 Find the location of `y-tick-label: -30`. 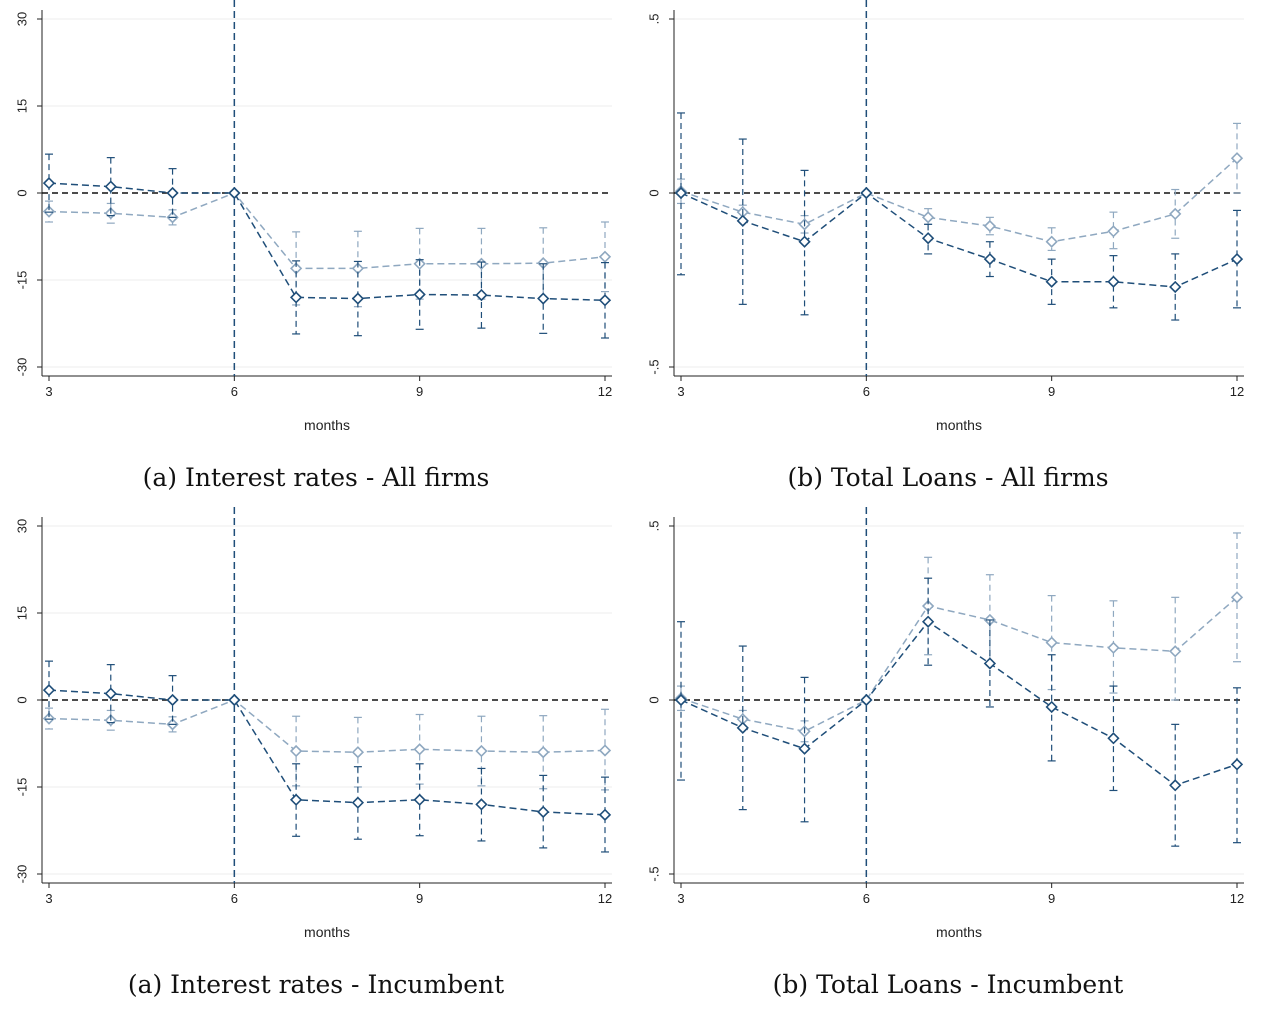

y-tick-label: -30 is located at coordinates (21, 367).